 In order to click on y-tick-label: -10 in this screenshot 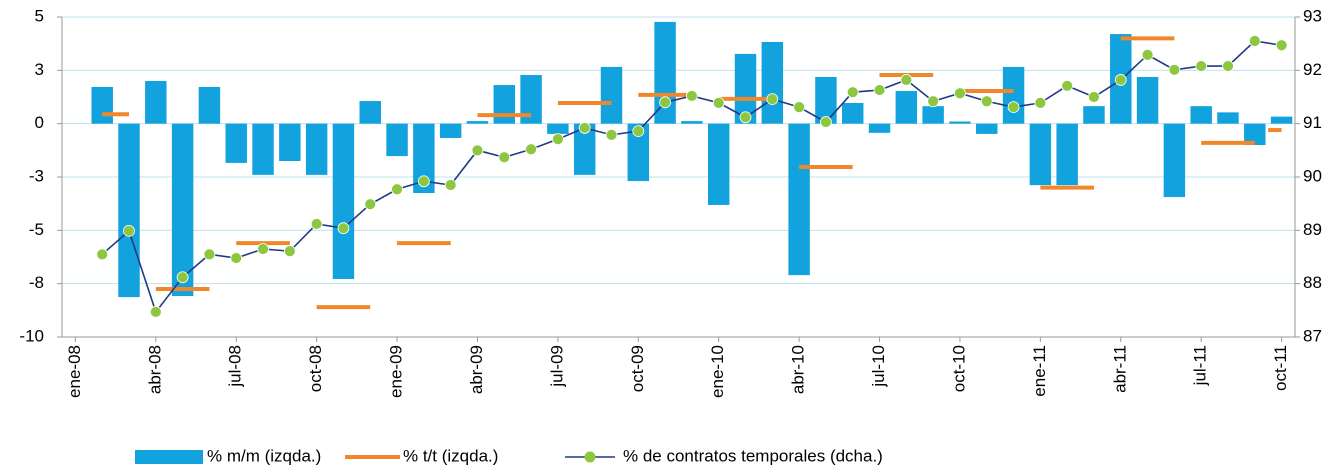, I will do `click(31, 335)`.